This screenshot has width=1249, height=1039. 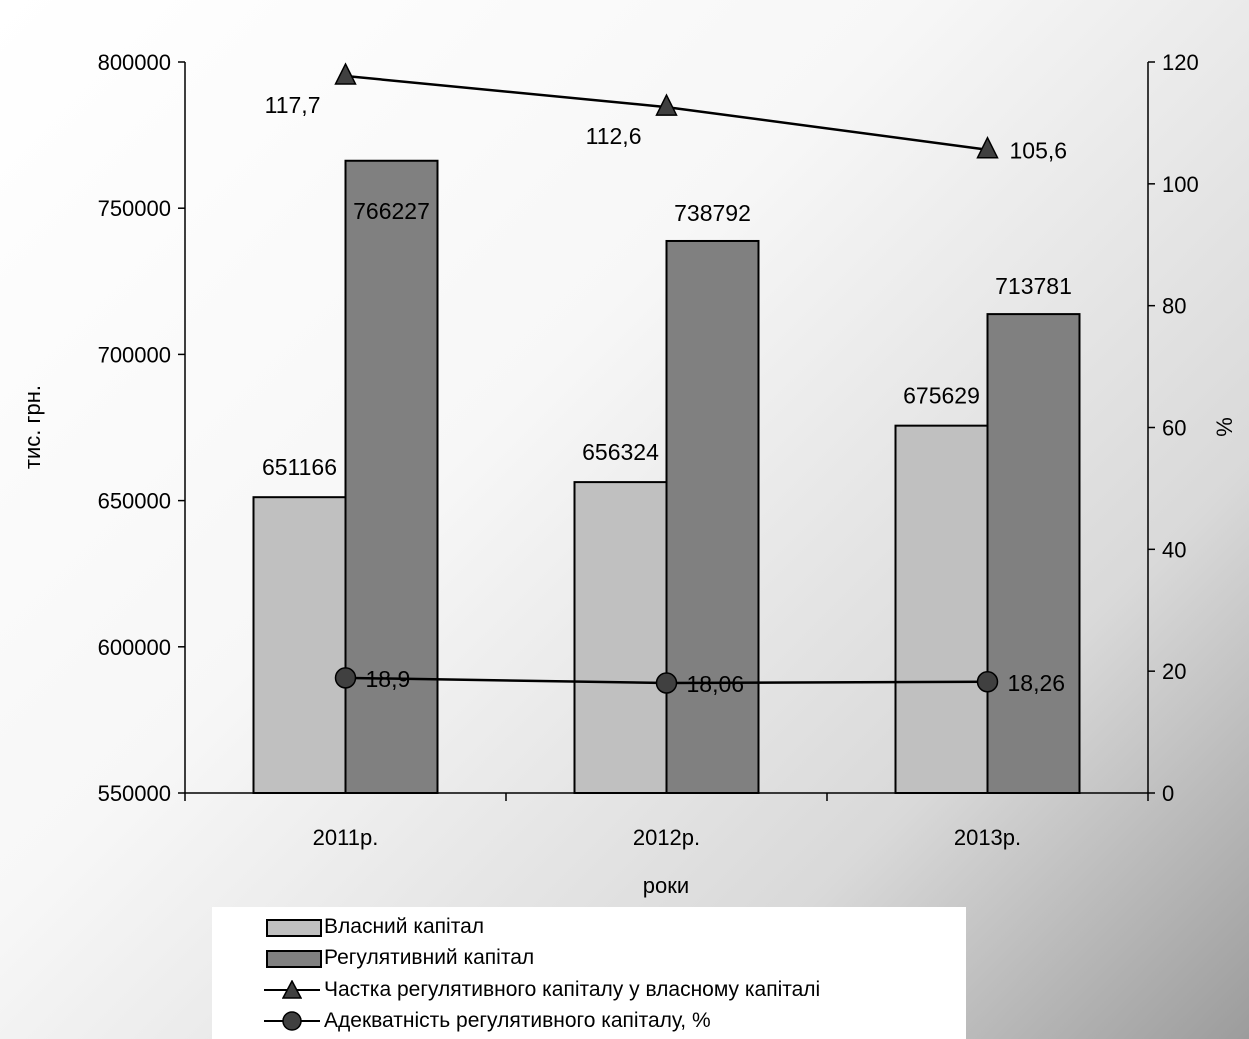 What do you see at coordinates (32, 427) in the screenshot?
I see `y-axis-title: тис. грн.` at bounding box center [32, 427].